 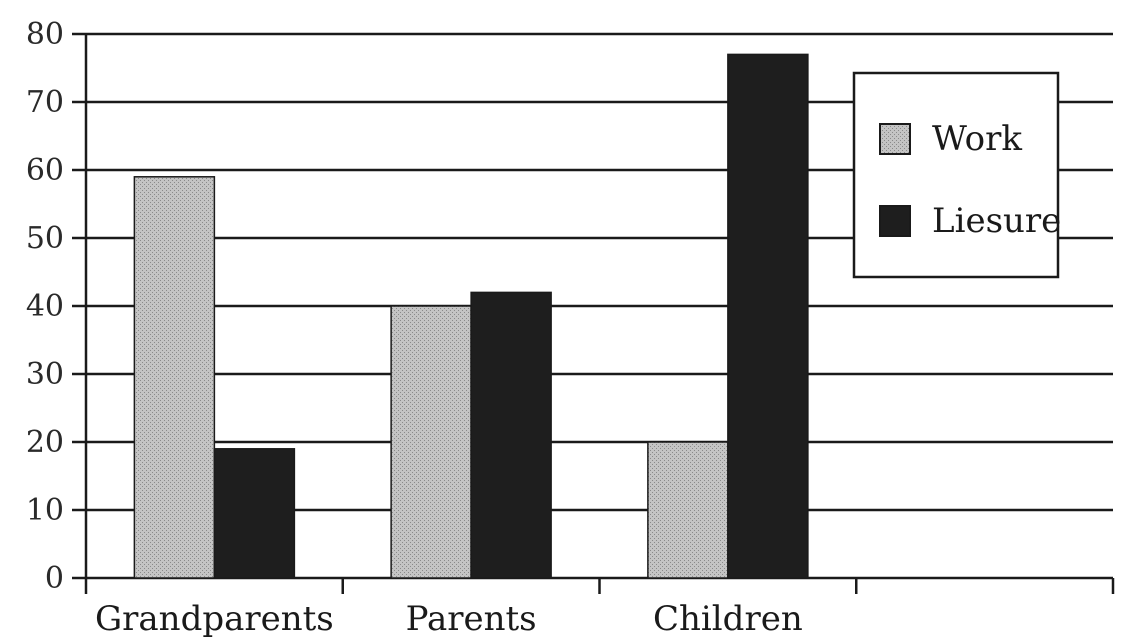 What do you see at coordinates (688, 510) in the screenshot?
I see `bar-work-children` at bounding box center [688, 510].